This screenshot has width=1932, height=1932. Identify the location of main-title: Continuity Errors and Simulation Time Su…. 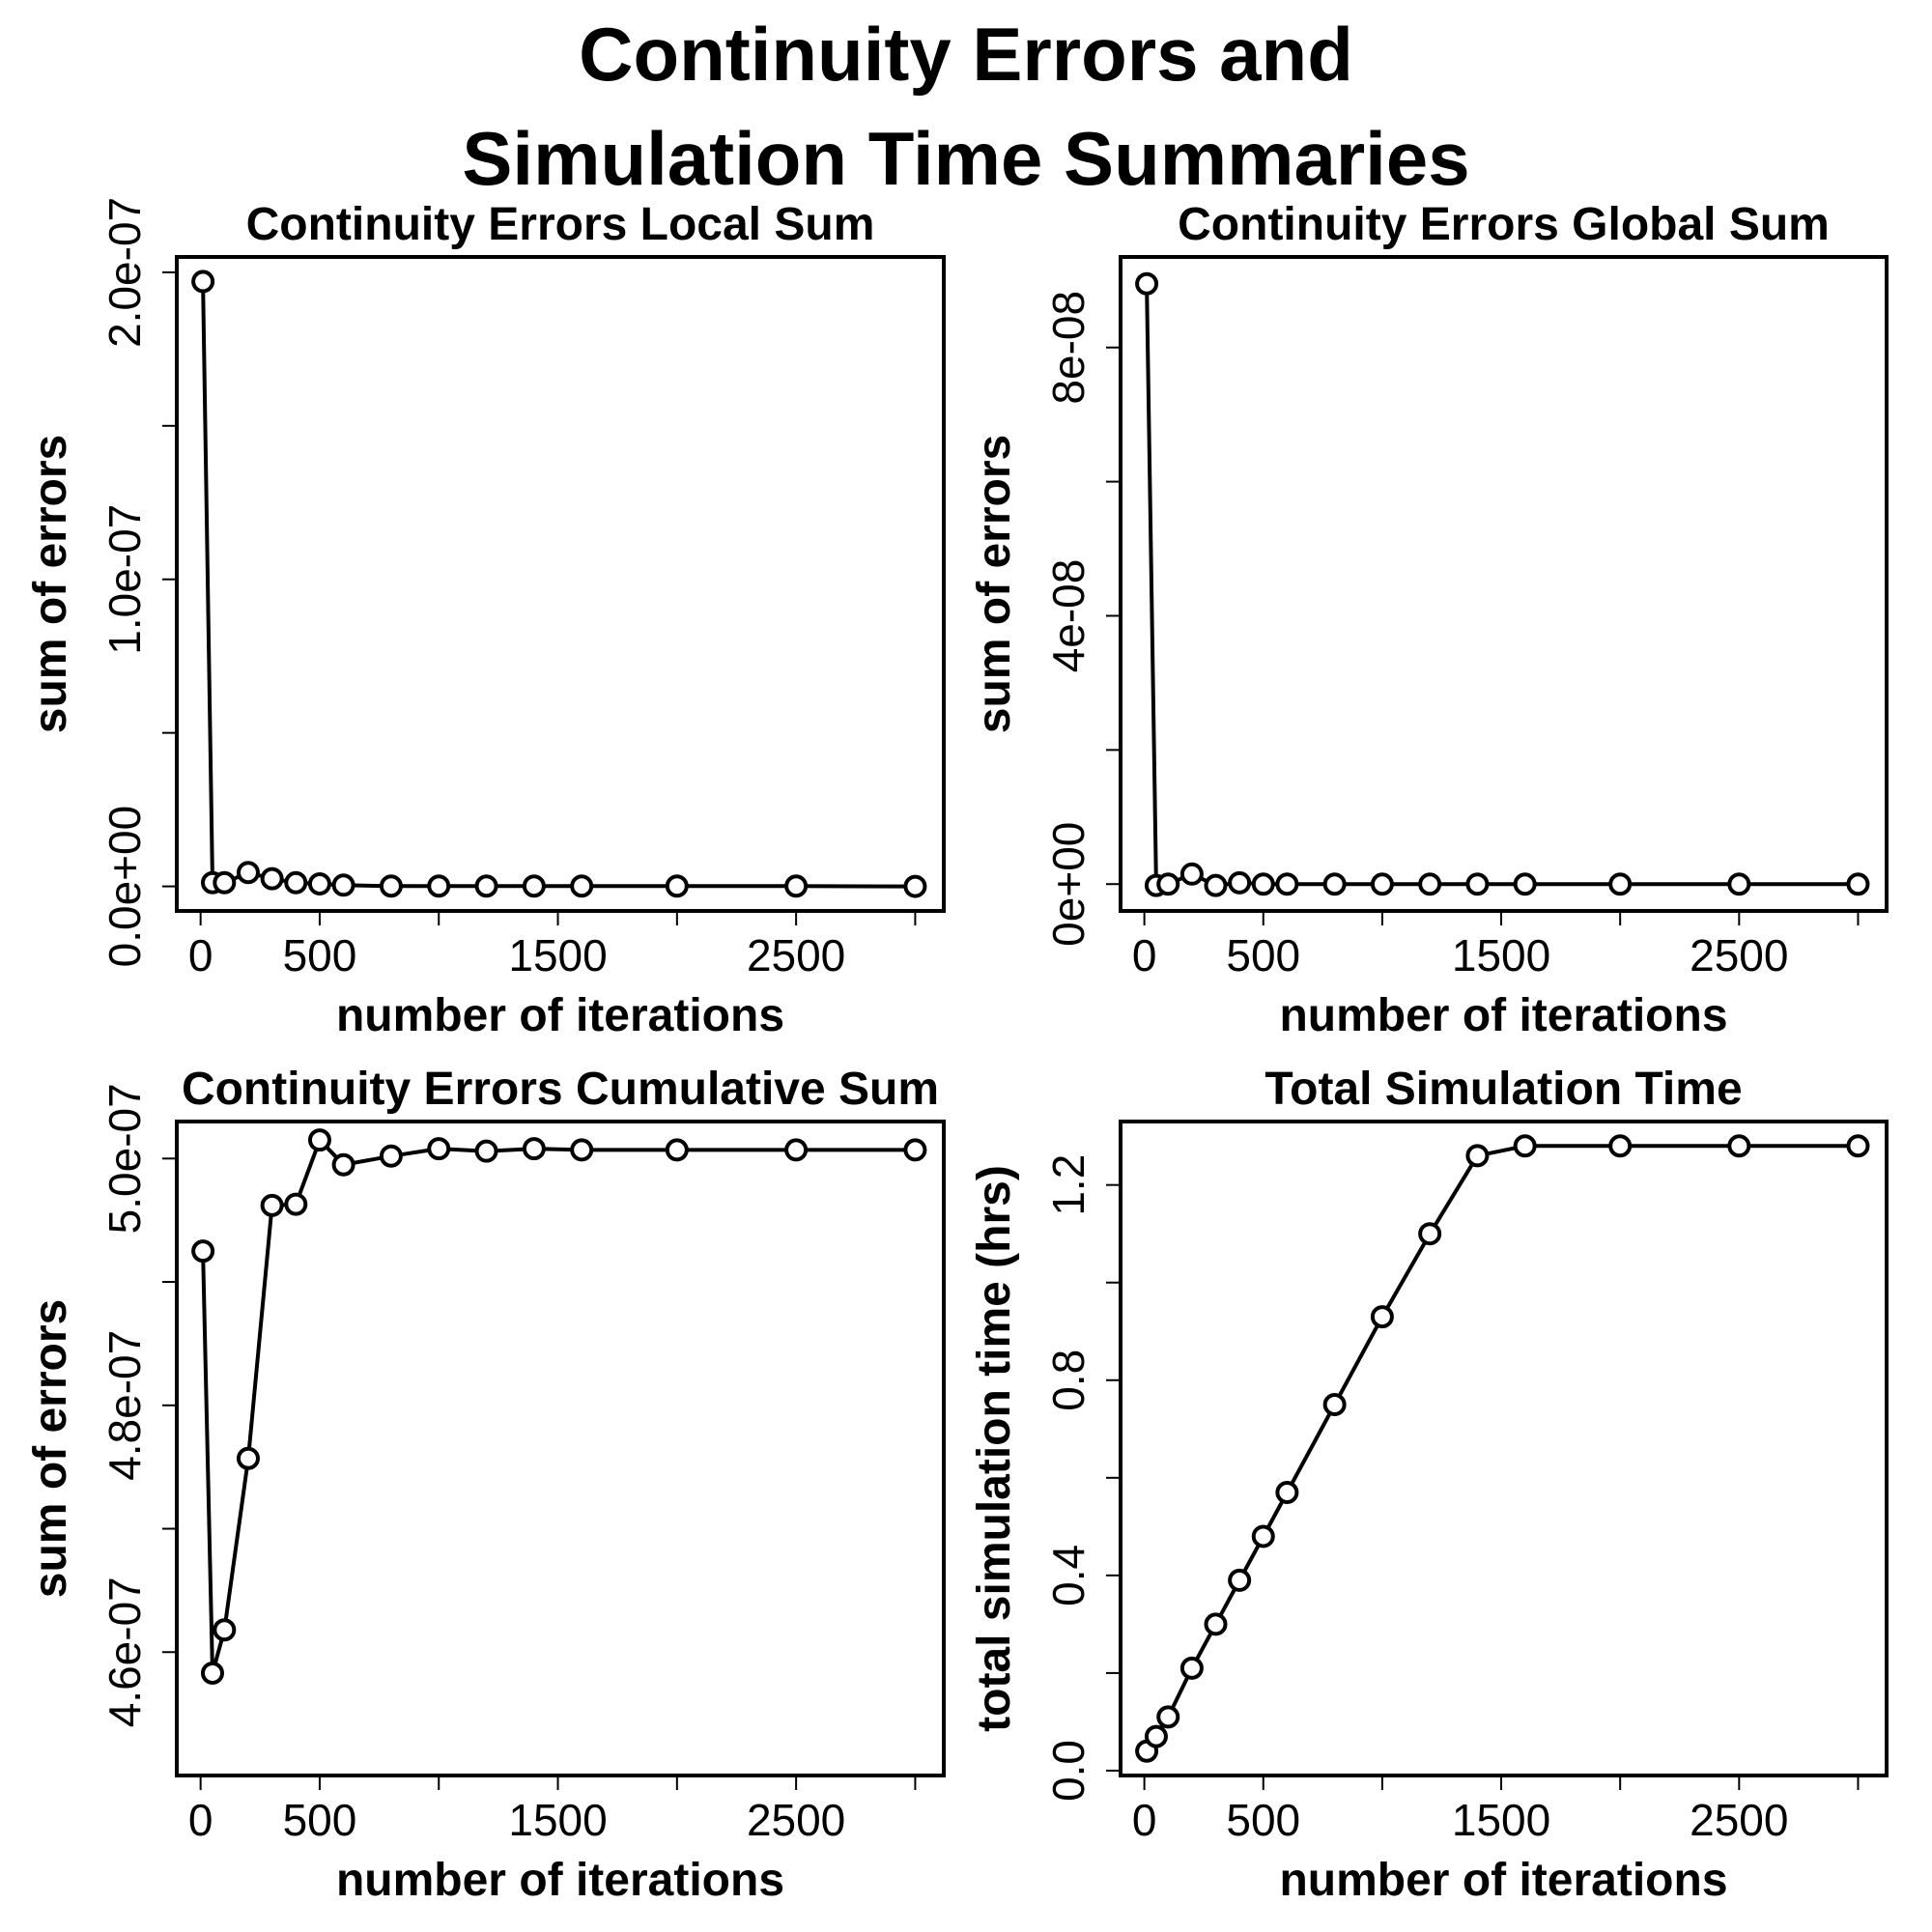
(966, 100).